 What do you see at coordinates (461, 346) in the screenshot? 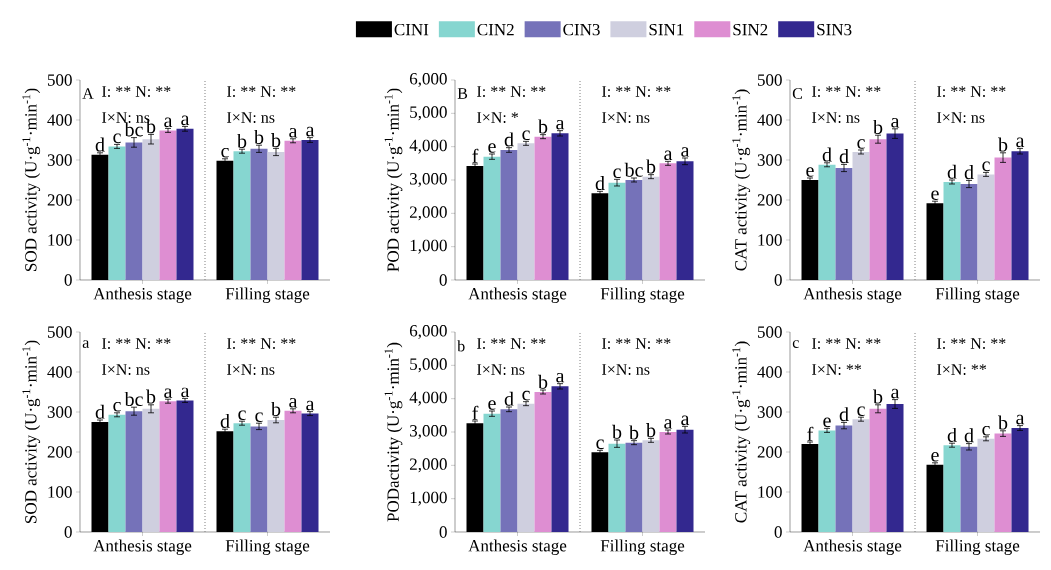
I see `annotation: b` at bounding box center [461, 346].